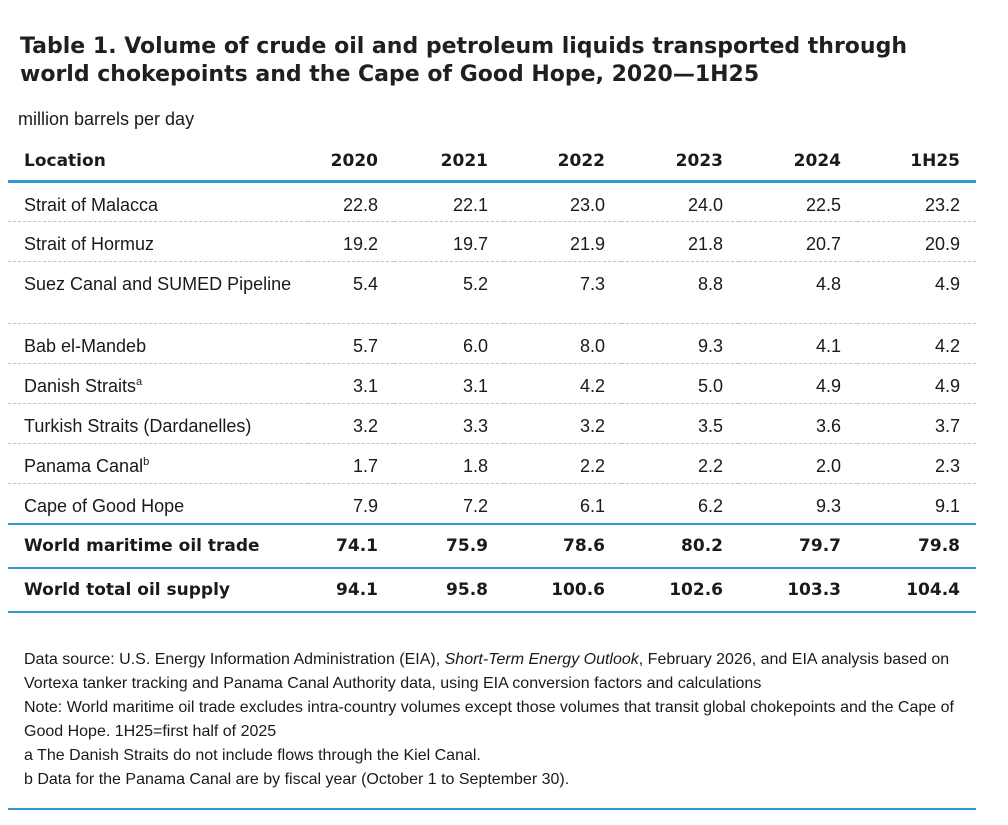  Describe the element at coordinates (680, 201) in the screenshot. I see `row-value: 24.0` at that location.